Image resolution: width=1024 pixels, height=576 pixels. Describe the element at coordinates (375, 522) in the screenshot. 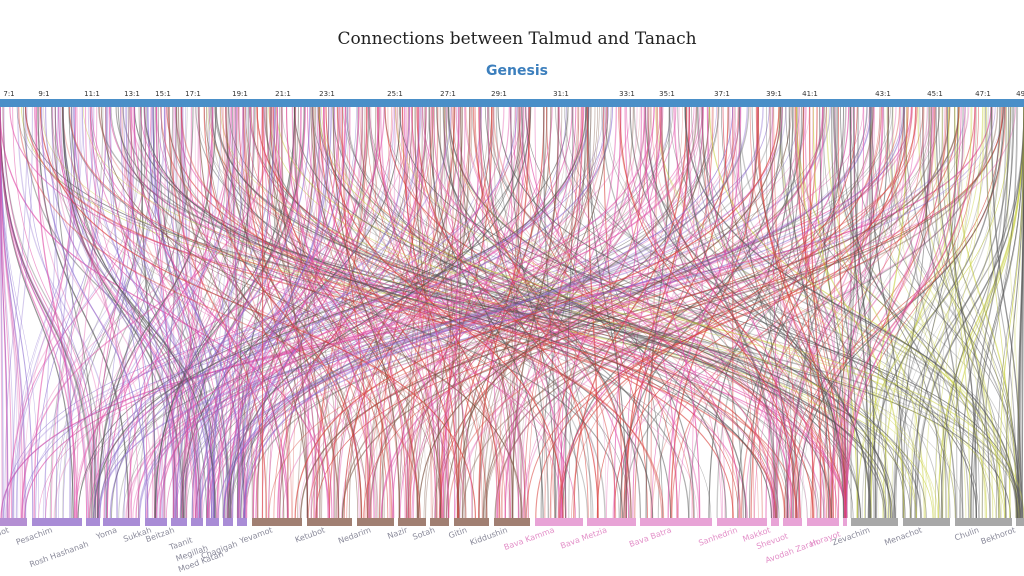

I see `tractate-bar-nedarim` at that location.